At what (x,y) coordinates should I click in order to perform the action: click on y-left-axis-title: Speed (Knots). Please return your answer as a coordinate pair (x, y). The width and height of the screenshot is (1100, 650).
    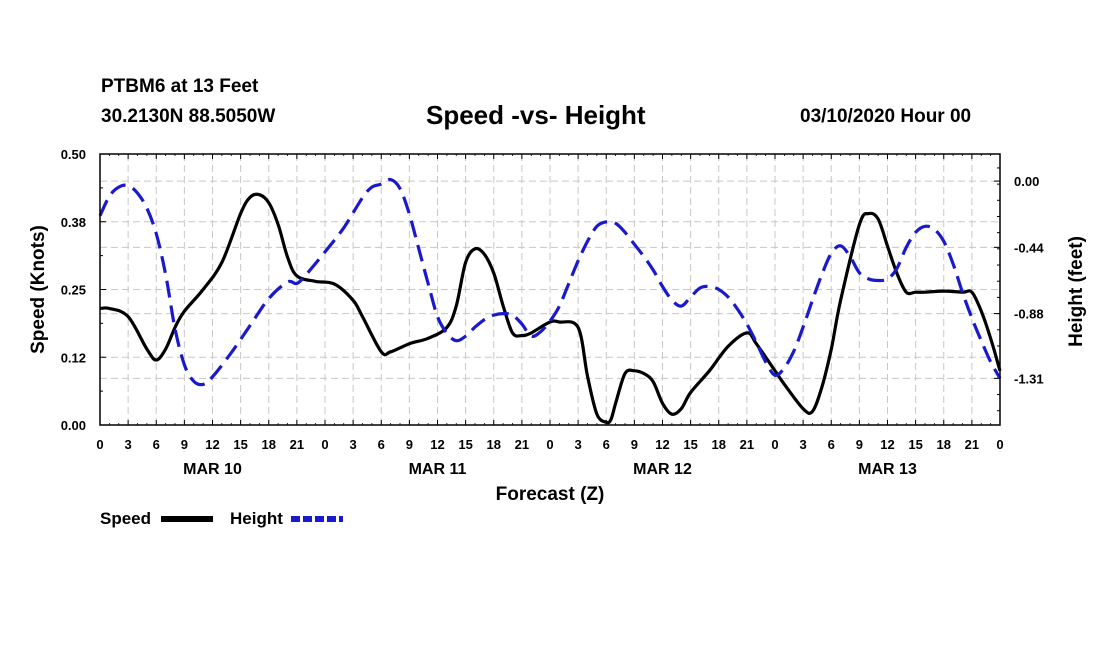
    Looking at the image, I should click on (38, 289).